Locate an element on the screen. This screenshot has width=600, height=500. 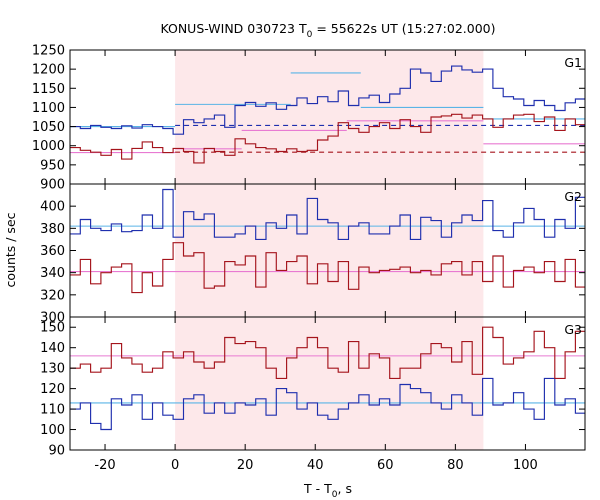
y-tick-label: 1100 is located at coordinates (48, 108).